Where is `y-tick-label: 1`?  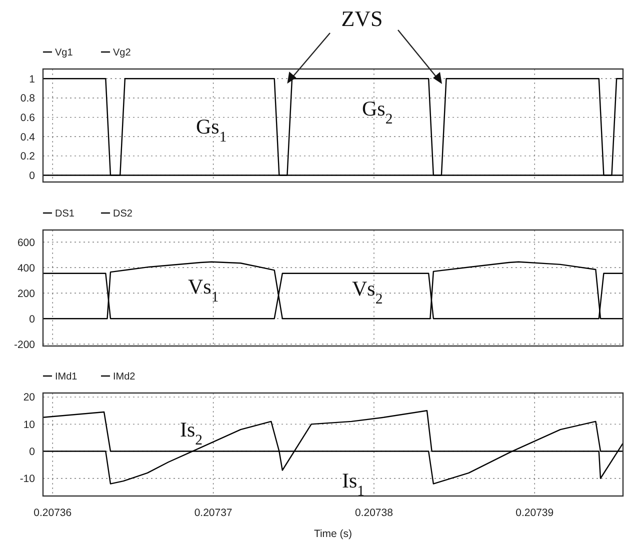 y-tick-label: 1 is located at coordinates (32, 79).